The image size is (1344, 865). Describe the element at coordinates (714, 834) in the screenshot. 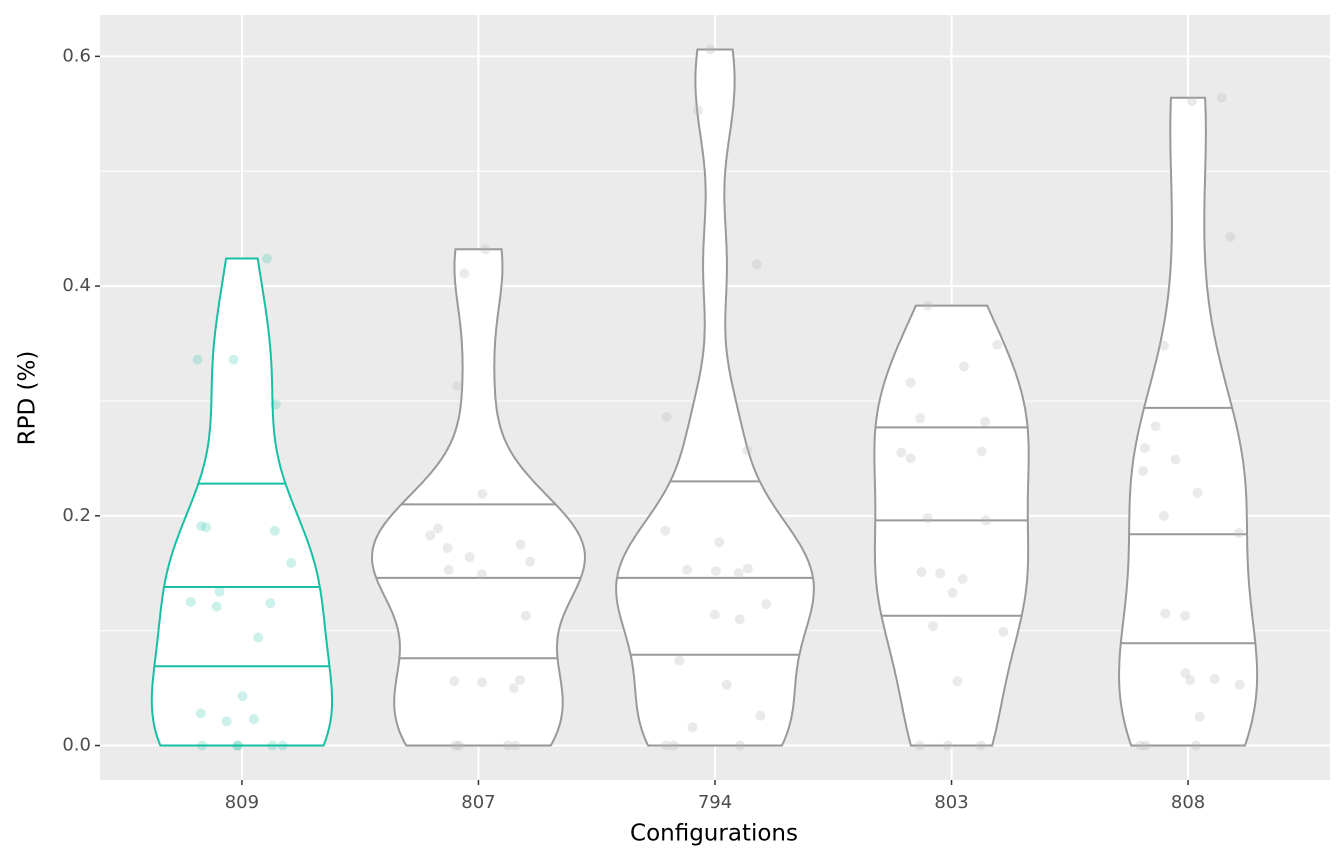

I see `x-axis-title: Configurations` at that location.